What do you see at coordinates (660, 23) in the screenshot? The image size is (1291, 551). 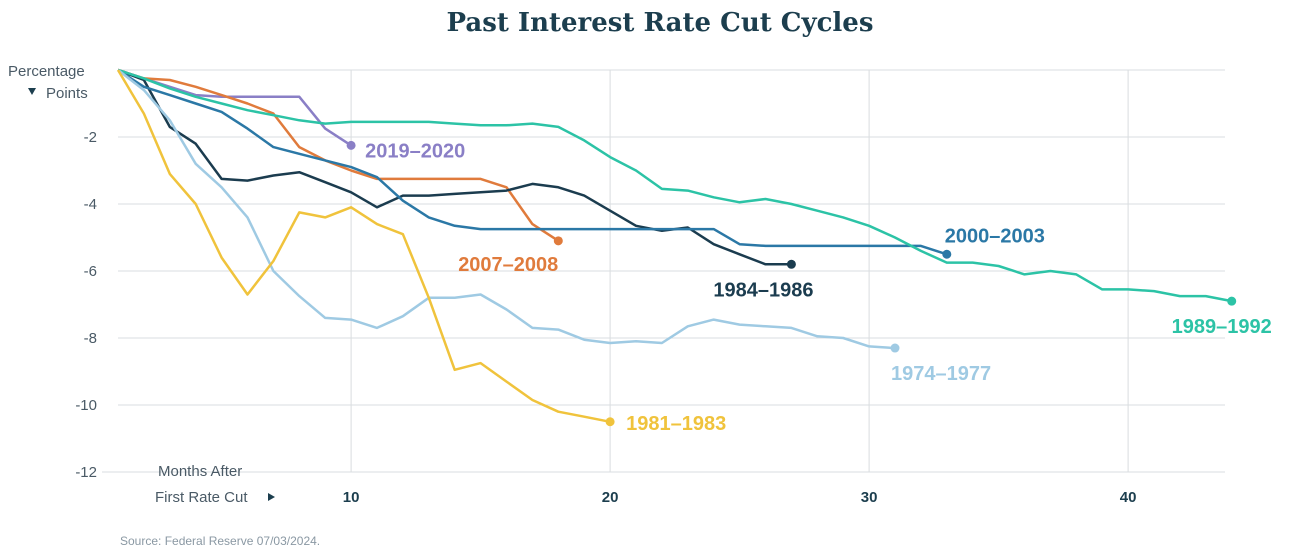 I see `chart-title: Past Interest Rate Cut Cycles` at bounding box center [660, 23].